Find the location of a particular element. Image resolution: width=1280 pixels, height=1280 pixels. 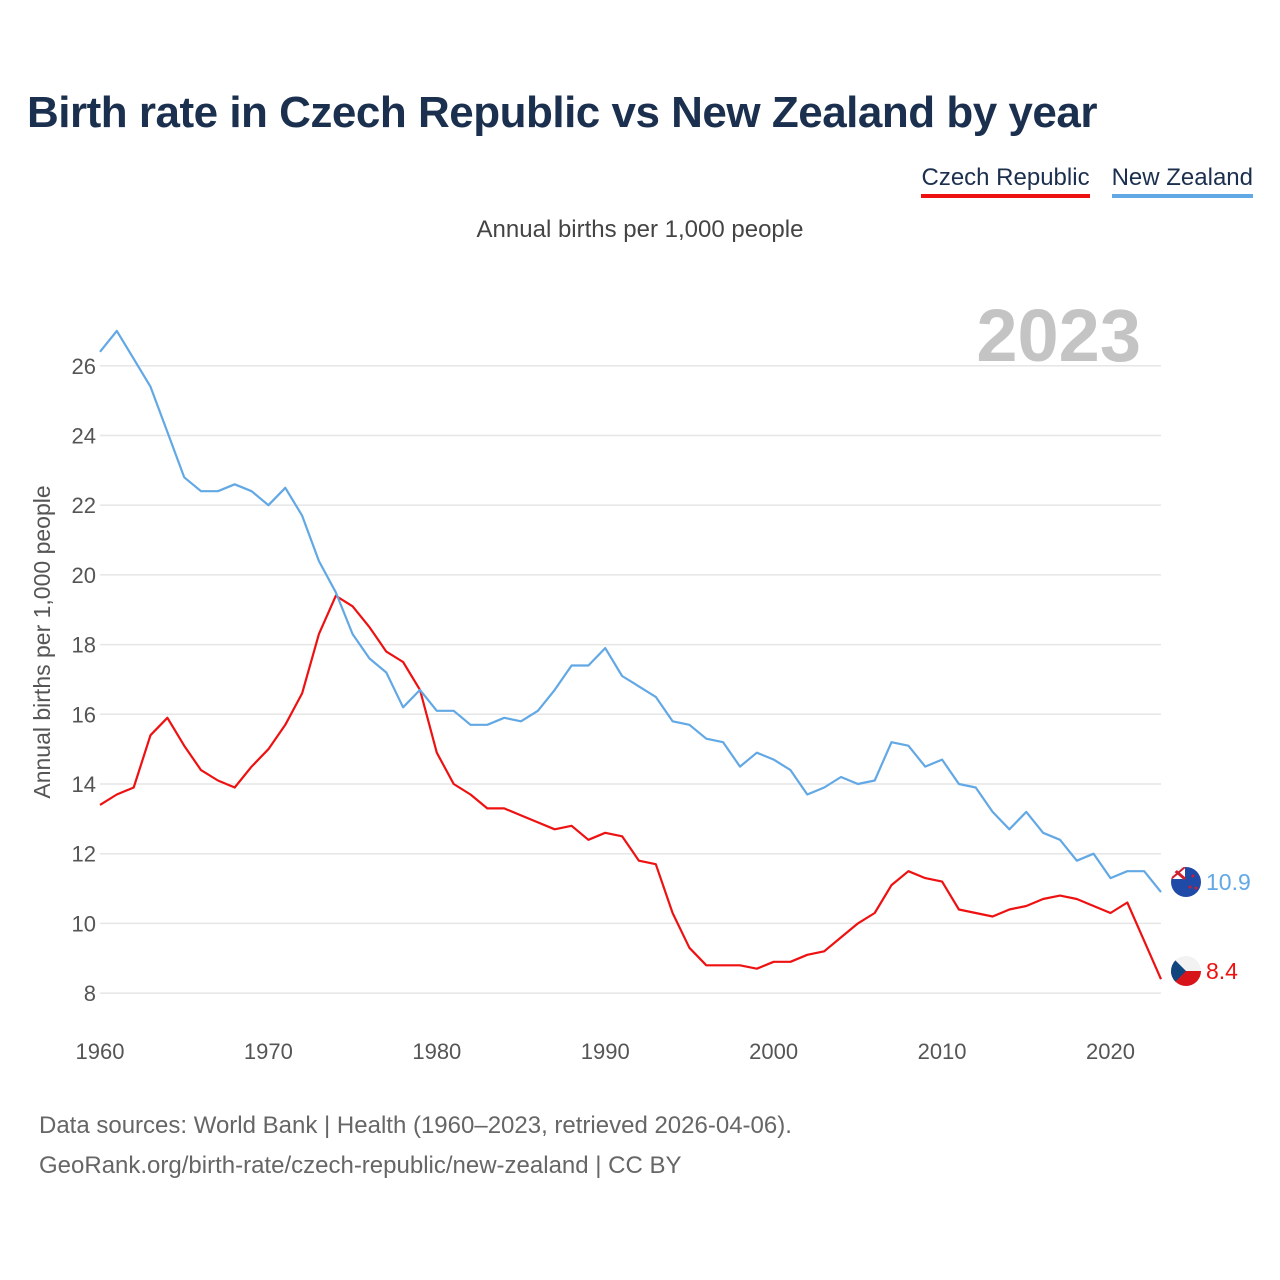

x-tick-label: 2000 is located at coordinates (773, 1051).